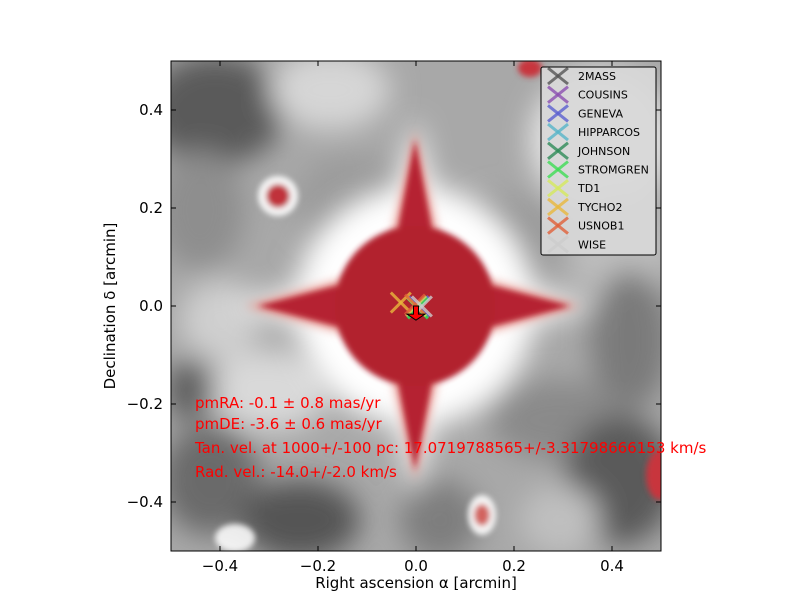 The height and width of the screenshot is (612, 812). What do you see at coordinates (151, 110) in the screenshot?
I see `y-tick-label: 0.4` at bounding box center [151, 110].